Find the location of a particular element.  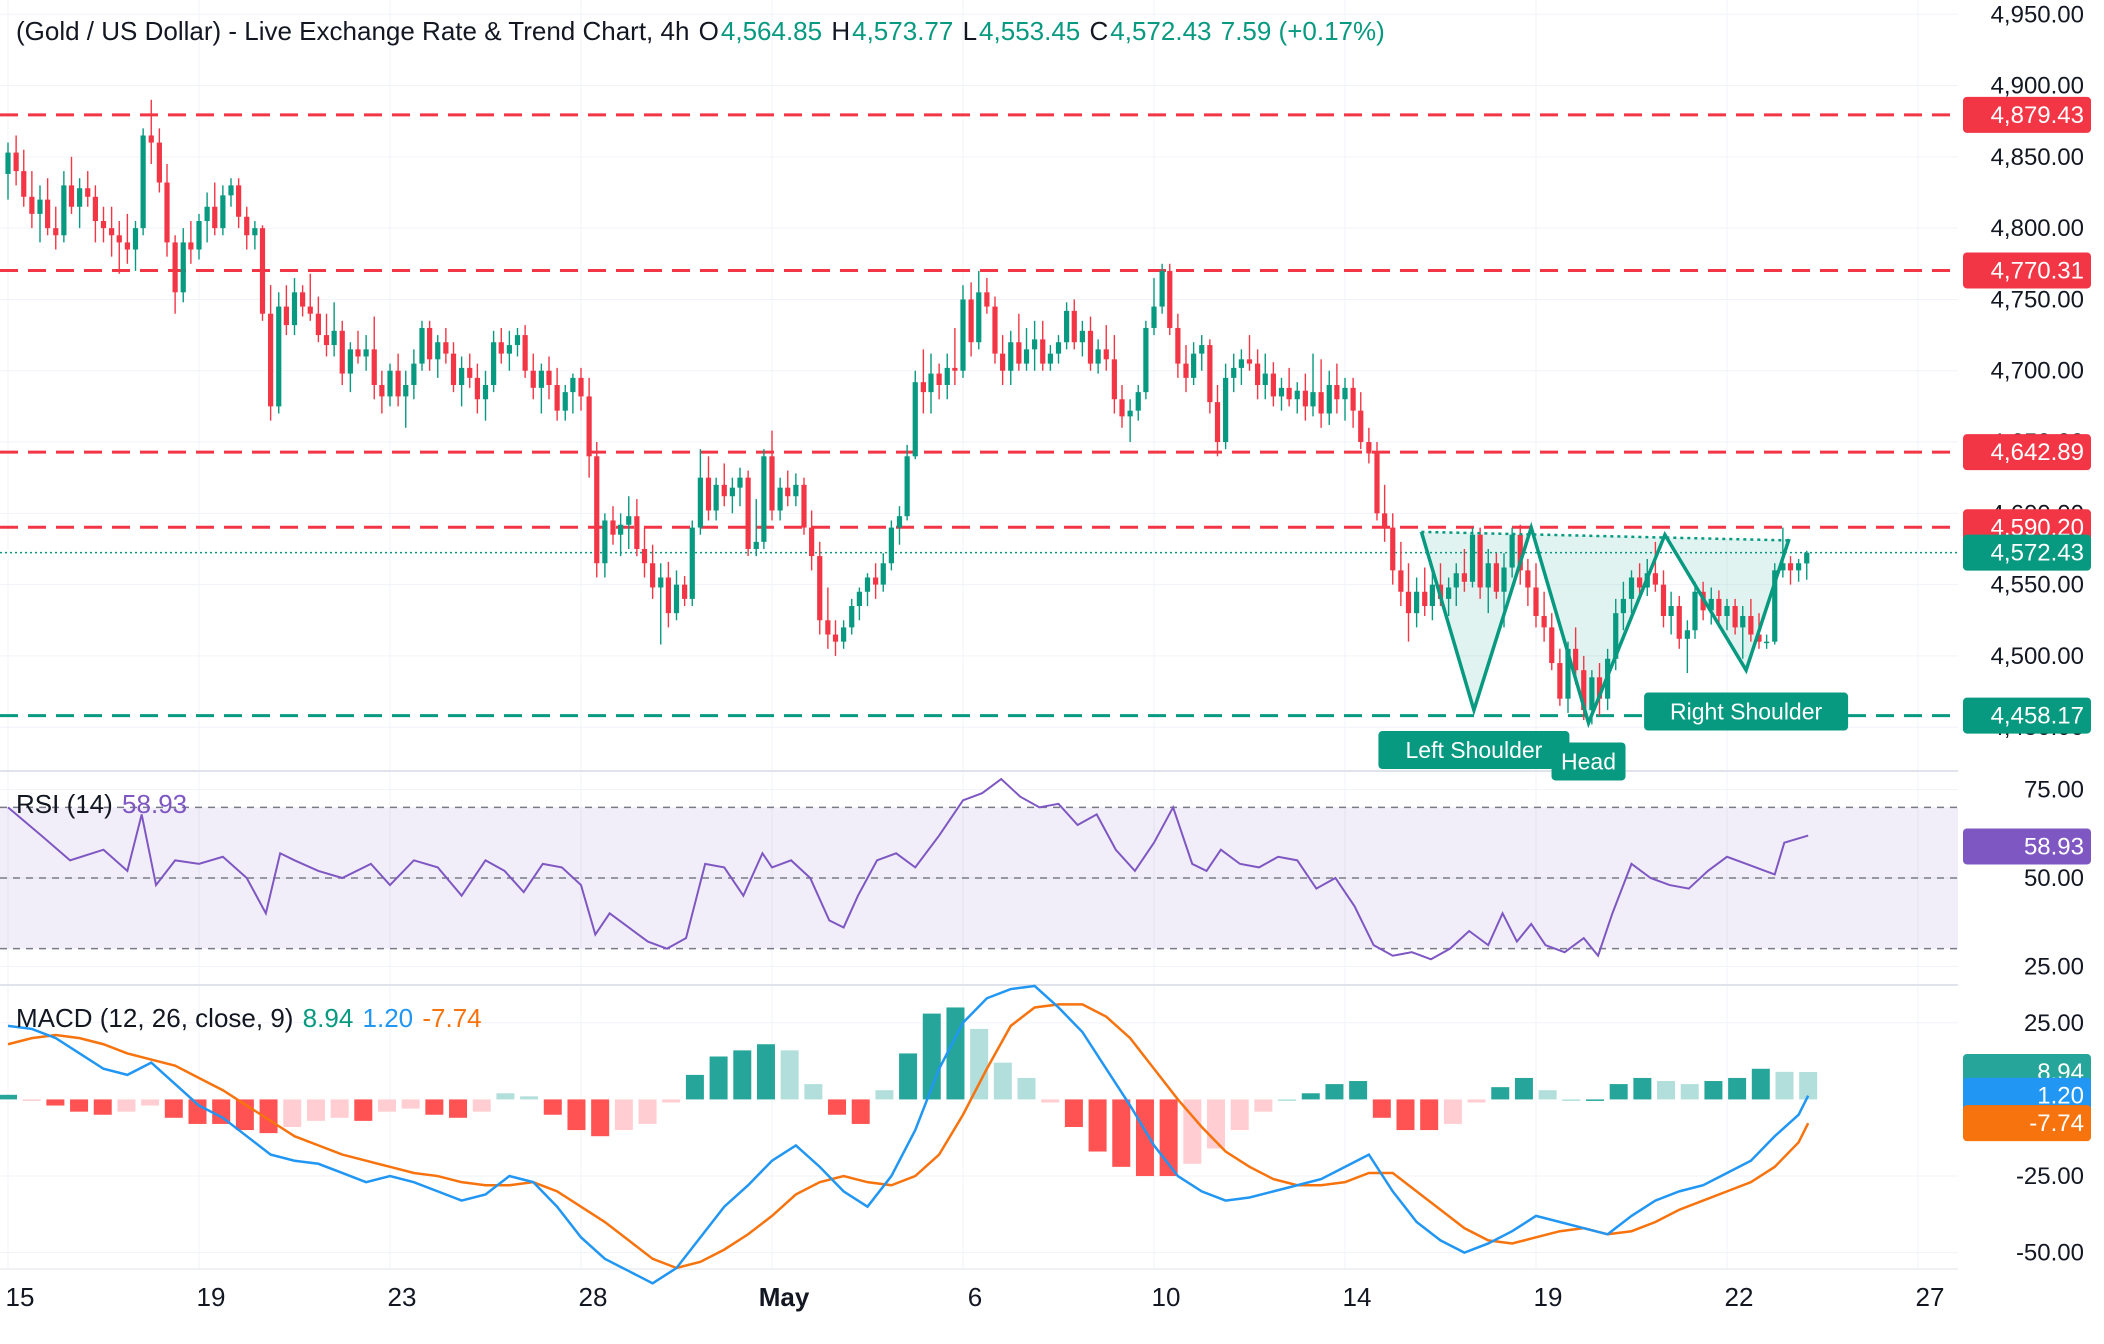

macd-title: MACD (12, 26, close, 9) is located at coordinates (155, 1018).